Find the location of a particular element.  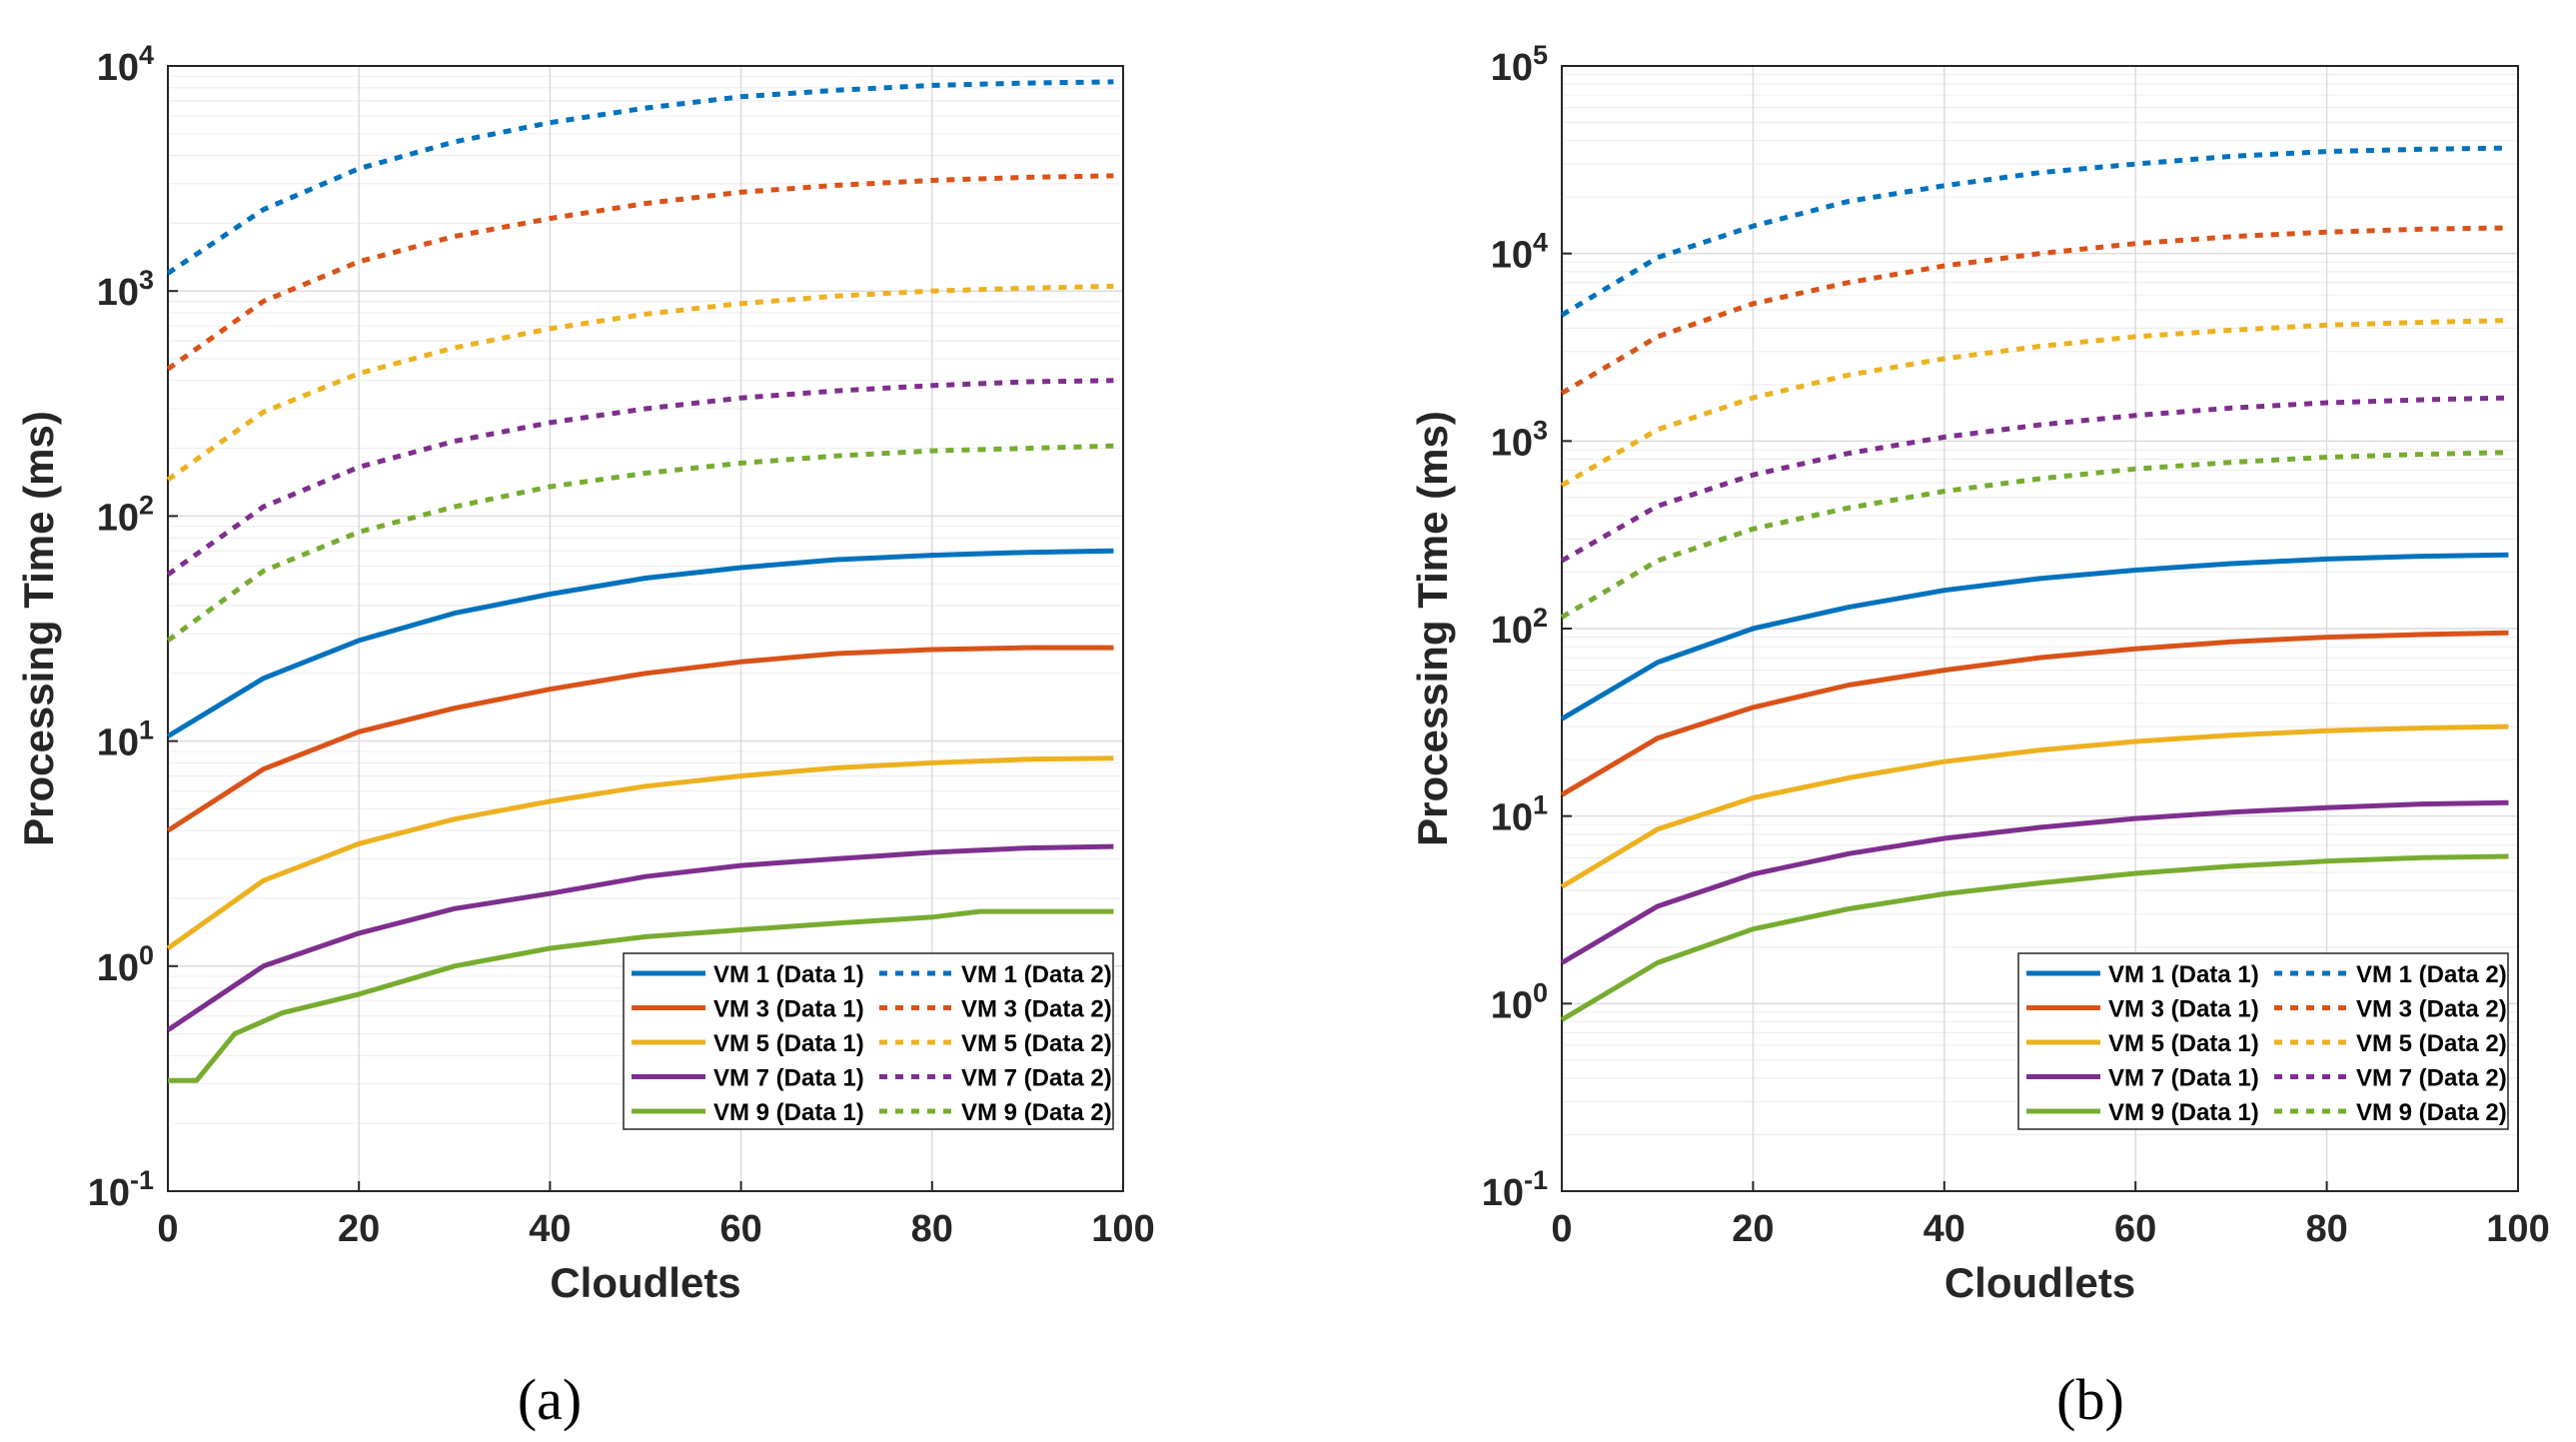

x-tick-label: 80 is located at coordinates (932, 1229).